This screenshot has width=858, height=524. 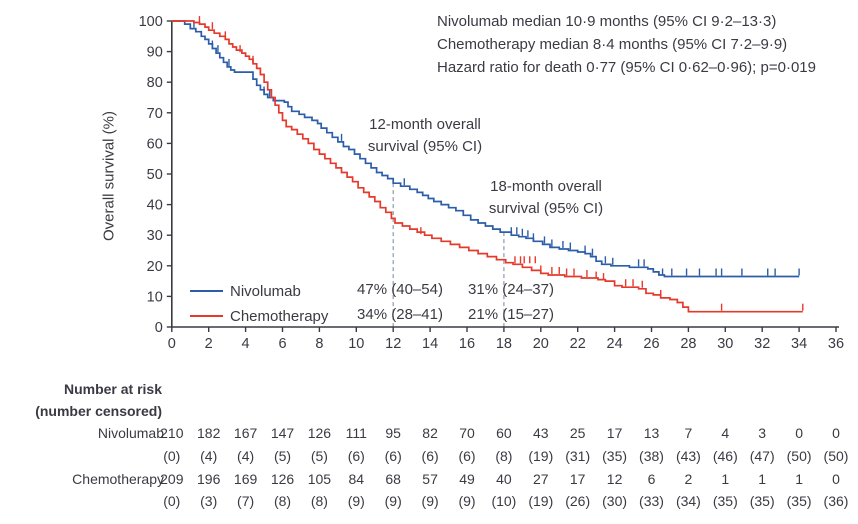 I want to click on x-tick-label: 4, so click(x=246, y=344).